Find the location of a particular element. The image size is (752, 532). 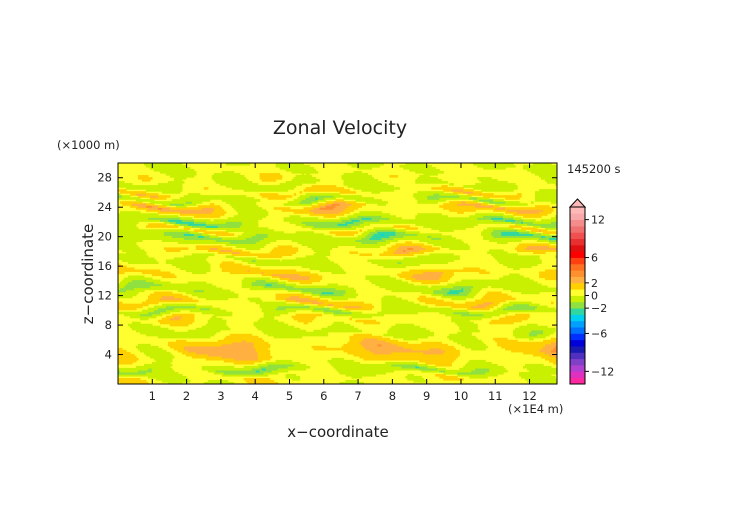

colorbar-tick-label: −12 is located at coordinates (602, 371).